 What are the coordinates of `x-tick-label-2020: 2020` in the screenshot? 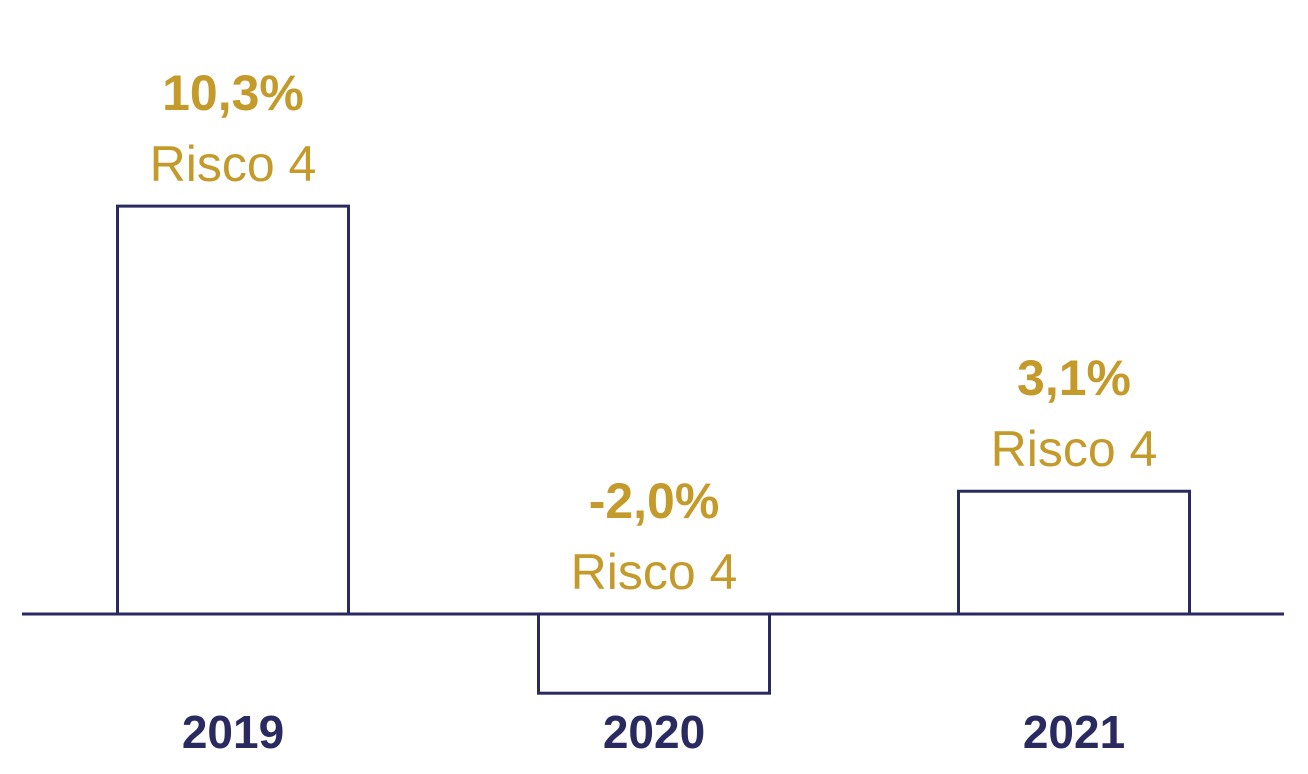 It's located at (654, 732).